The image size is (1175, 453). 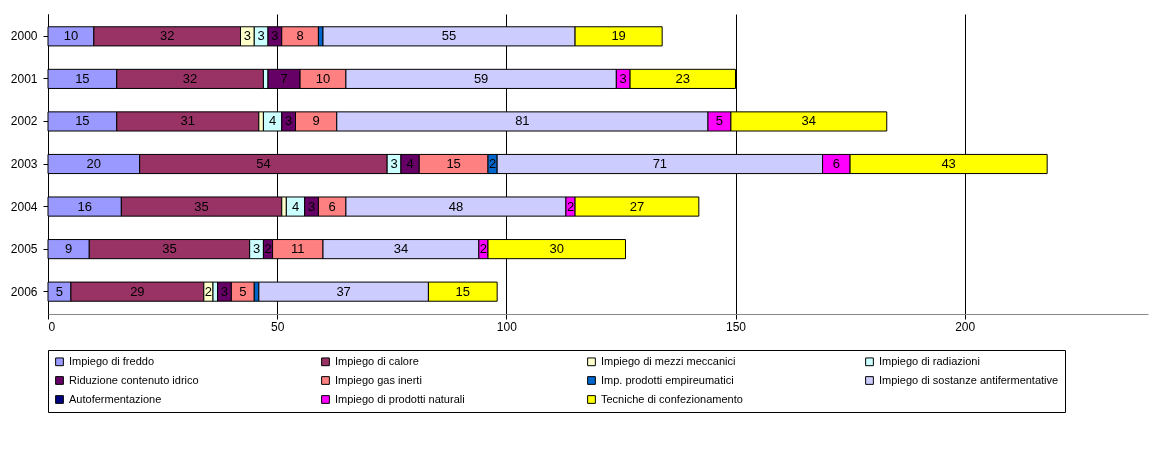 I want to click on x-tick-label: 100, so click(x=507, y=326).